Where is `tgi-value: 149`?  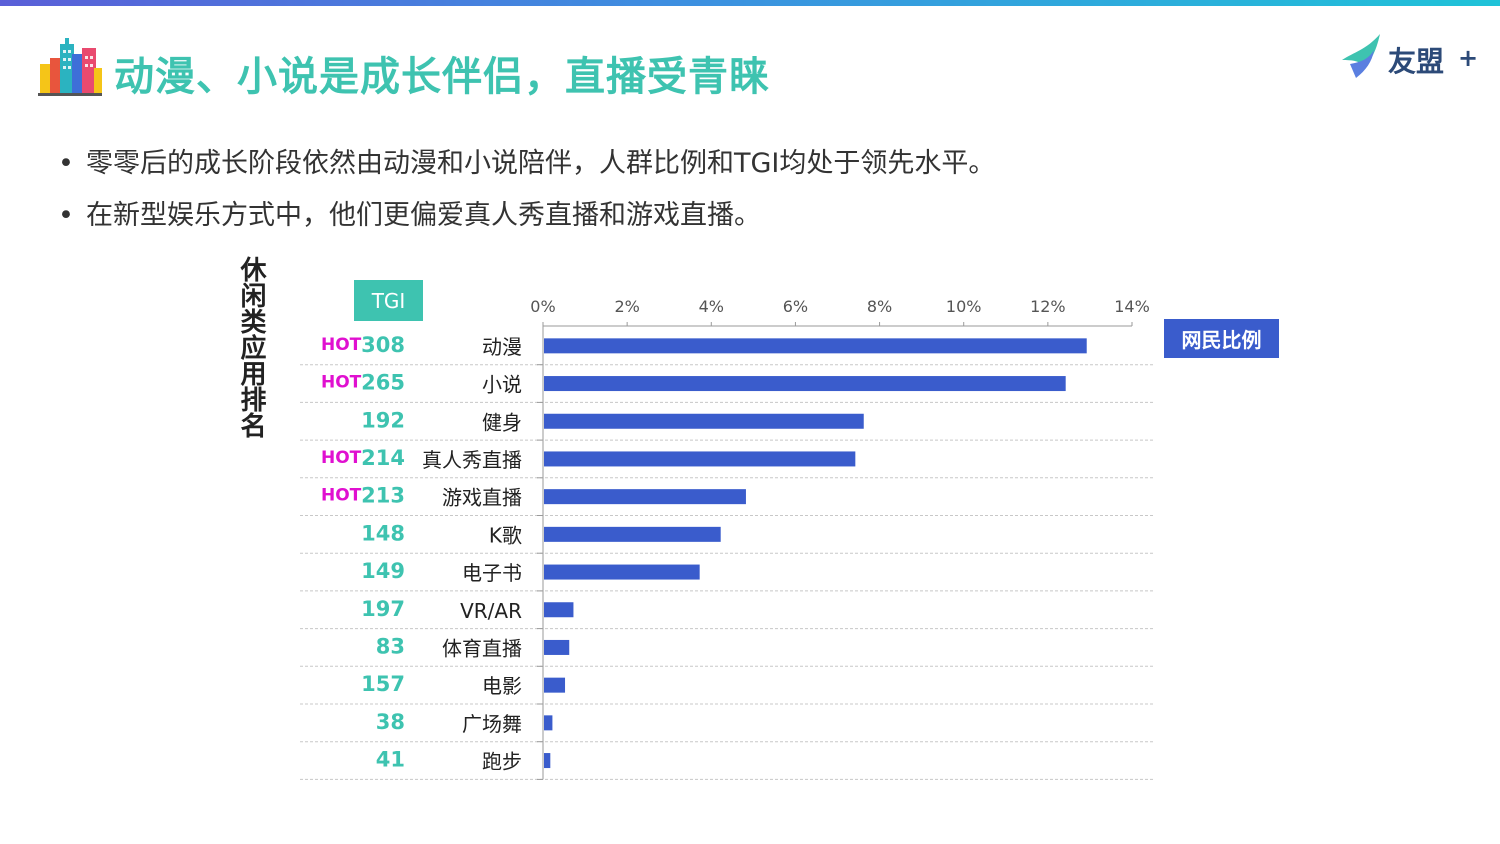 tgi-value: 149 is located at coordinates (383, 571).